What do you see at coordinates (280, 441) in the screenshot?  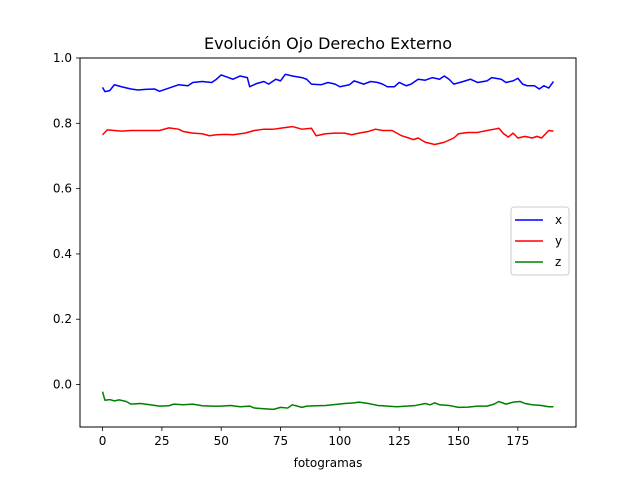 I see `x-tick-label: 75` at bounding box center [280, 441].